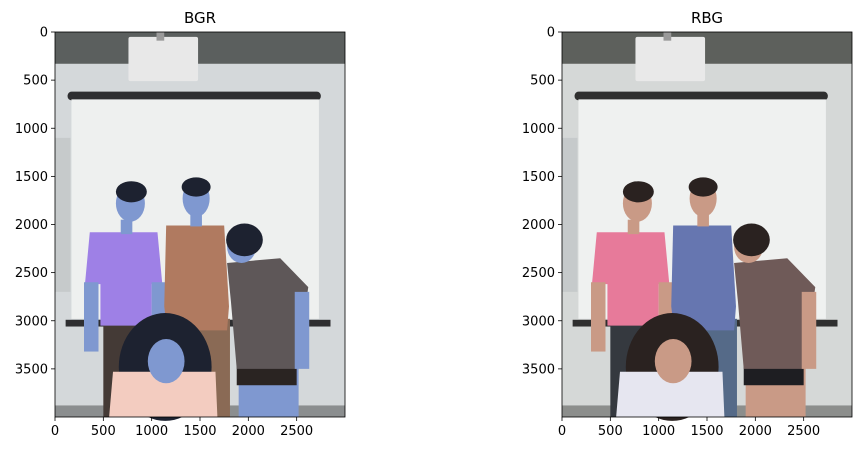  Describe the element at coordinates (200, 18) in the screenshot. I see `bgr-subplot-title: BGR` at that location.